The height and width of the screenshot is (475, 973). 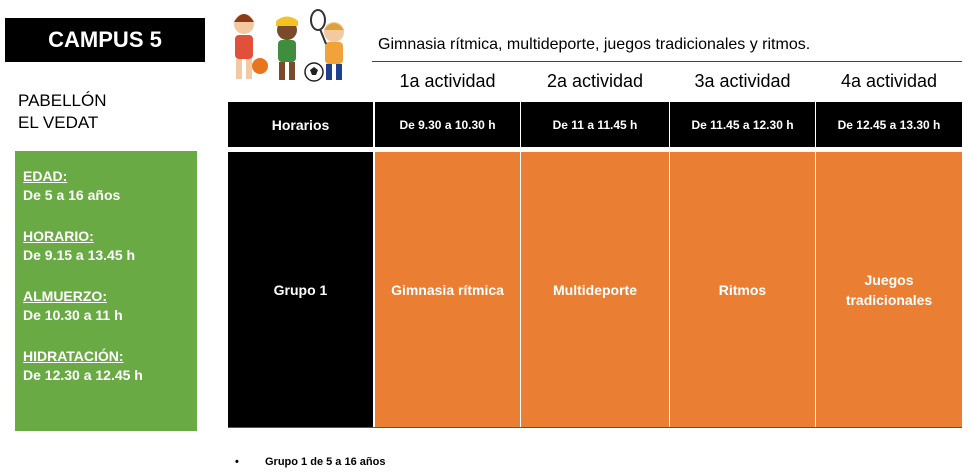 What do you see at coordinates (595, 124) in the screenshot?
I see `activity-time: De 11 a 11.45 h` at bounding box center [595, 124].